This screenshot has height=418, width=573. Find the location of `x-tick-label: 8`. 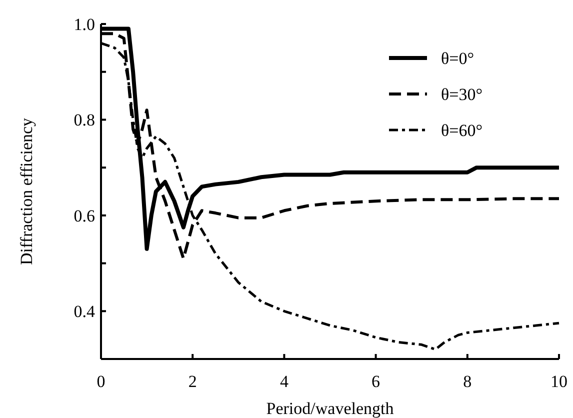

x-tick-label: 8 is located at coordinates (467, 381).